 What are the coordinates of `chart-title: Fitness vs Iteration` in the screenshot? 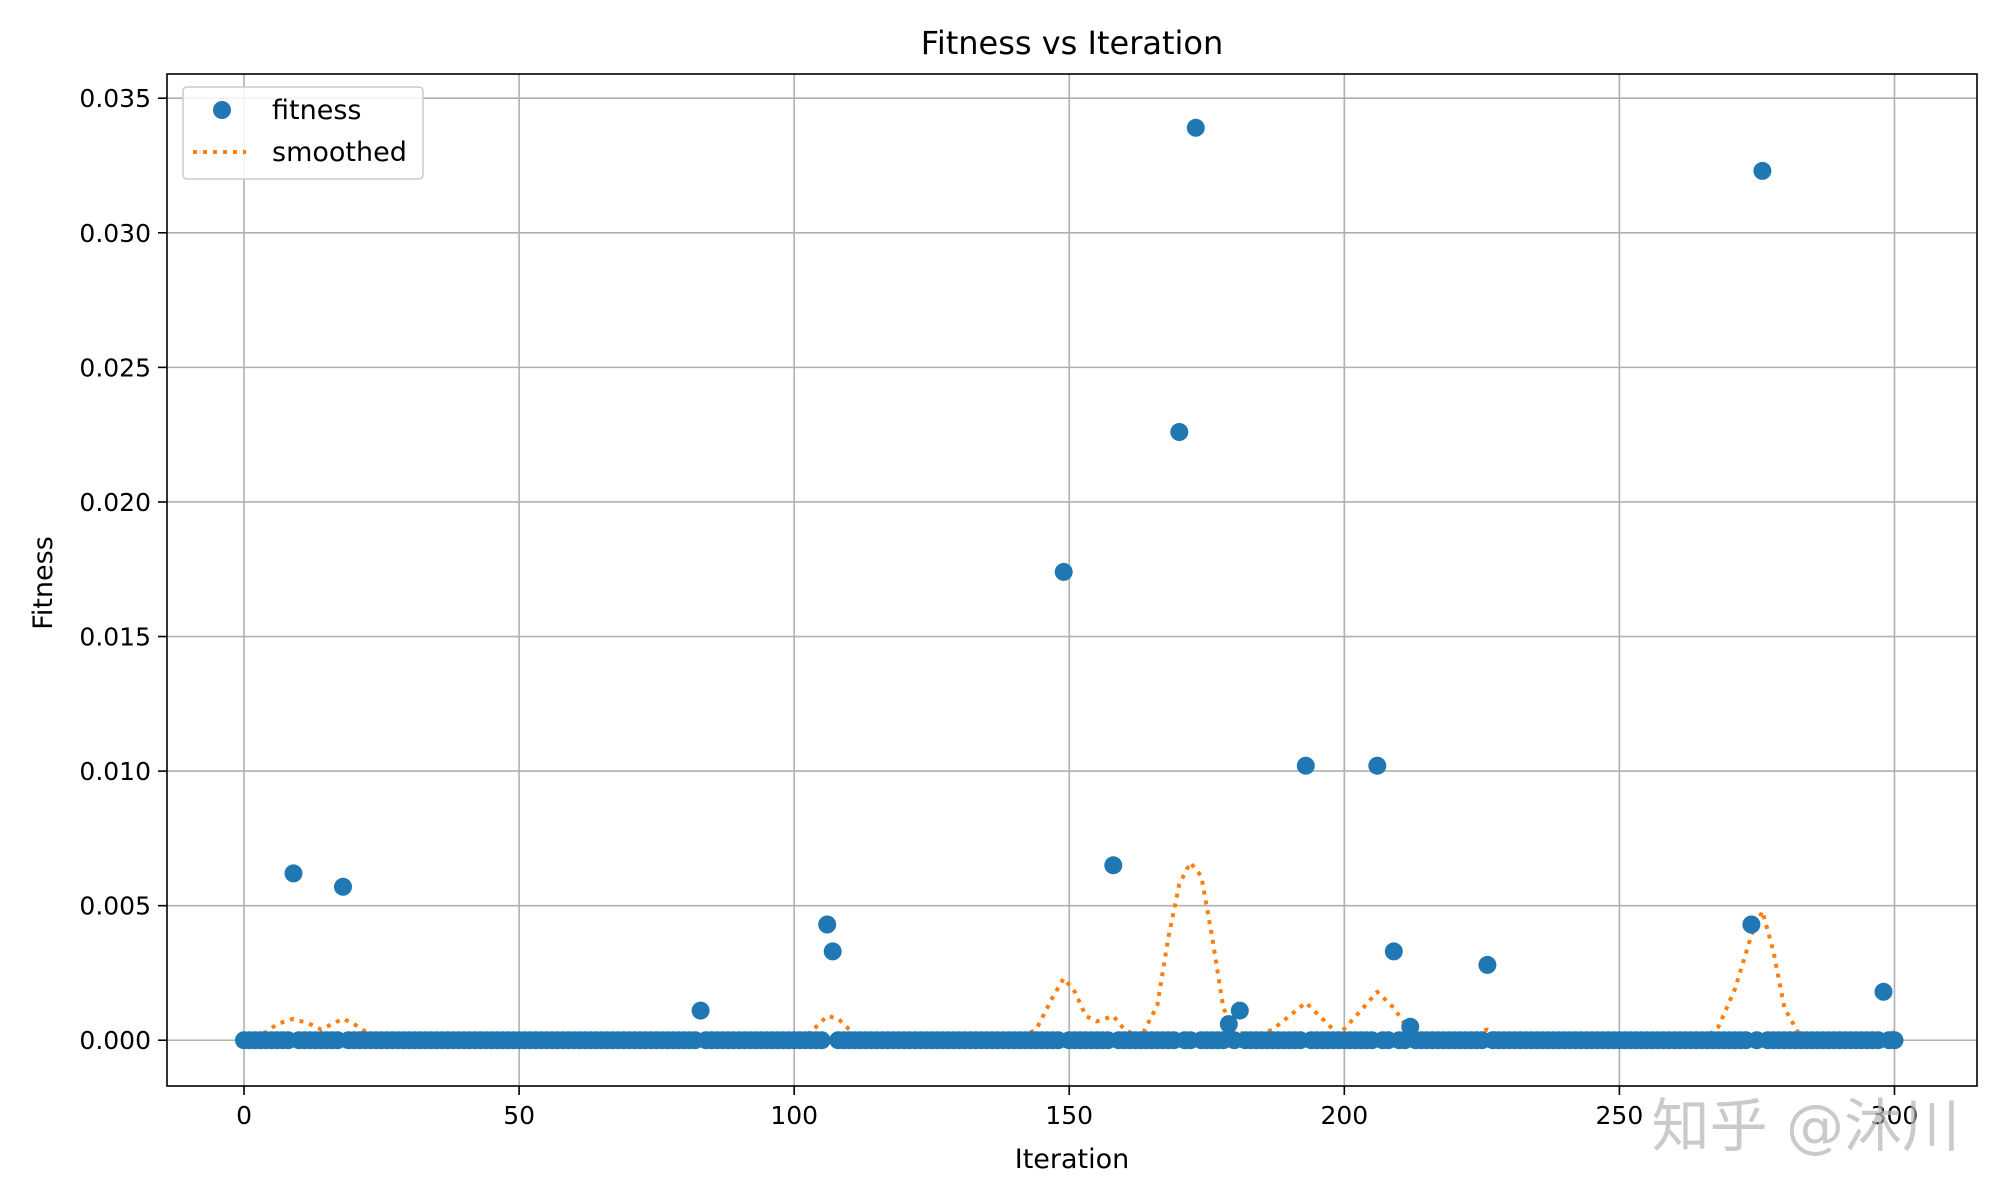 It's located at (1072, 43).